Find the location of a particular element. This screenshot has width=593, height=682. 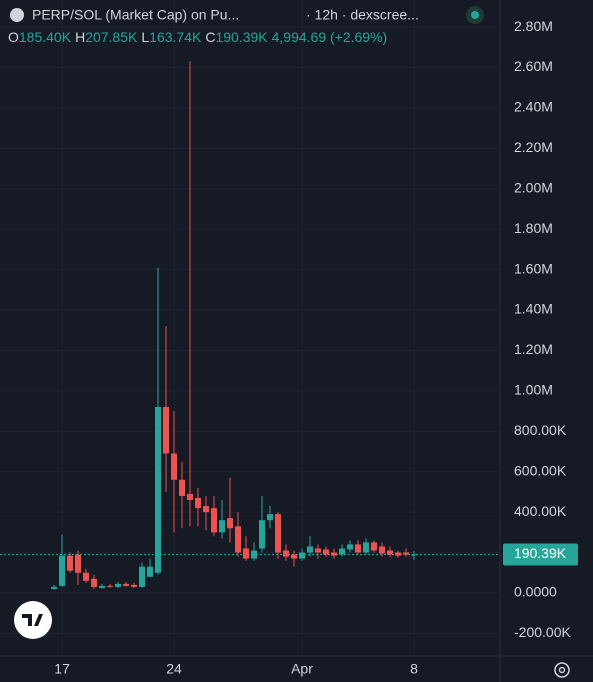

y-tick-label: 0.0000 is located at coordinates (535, 592).